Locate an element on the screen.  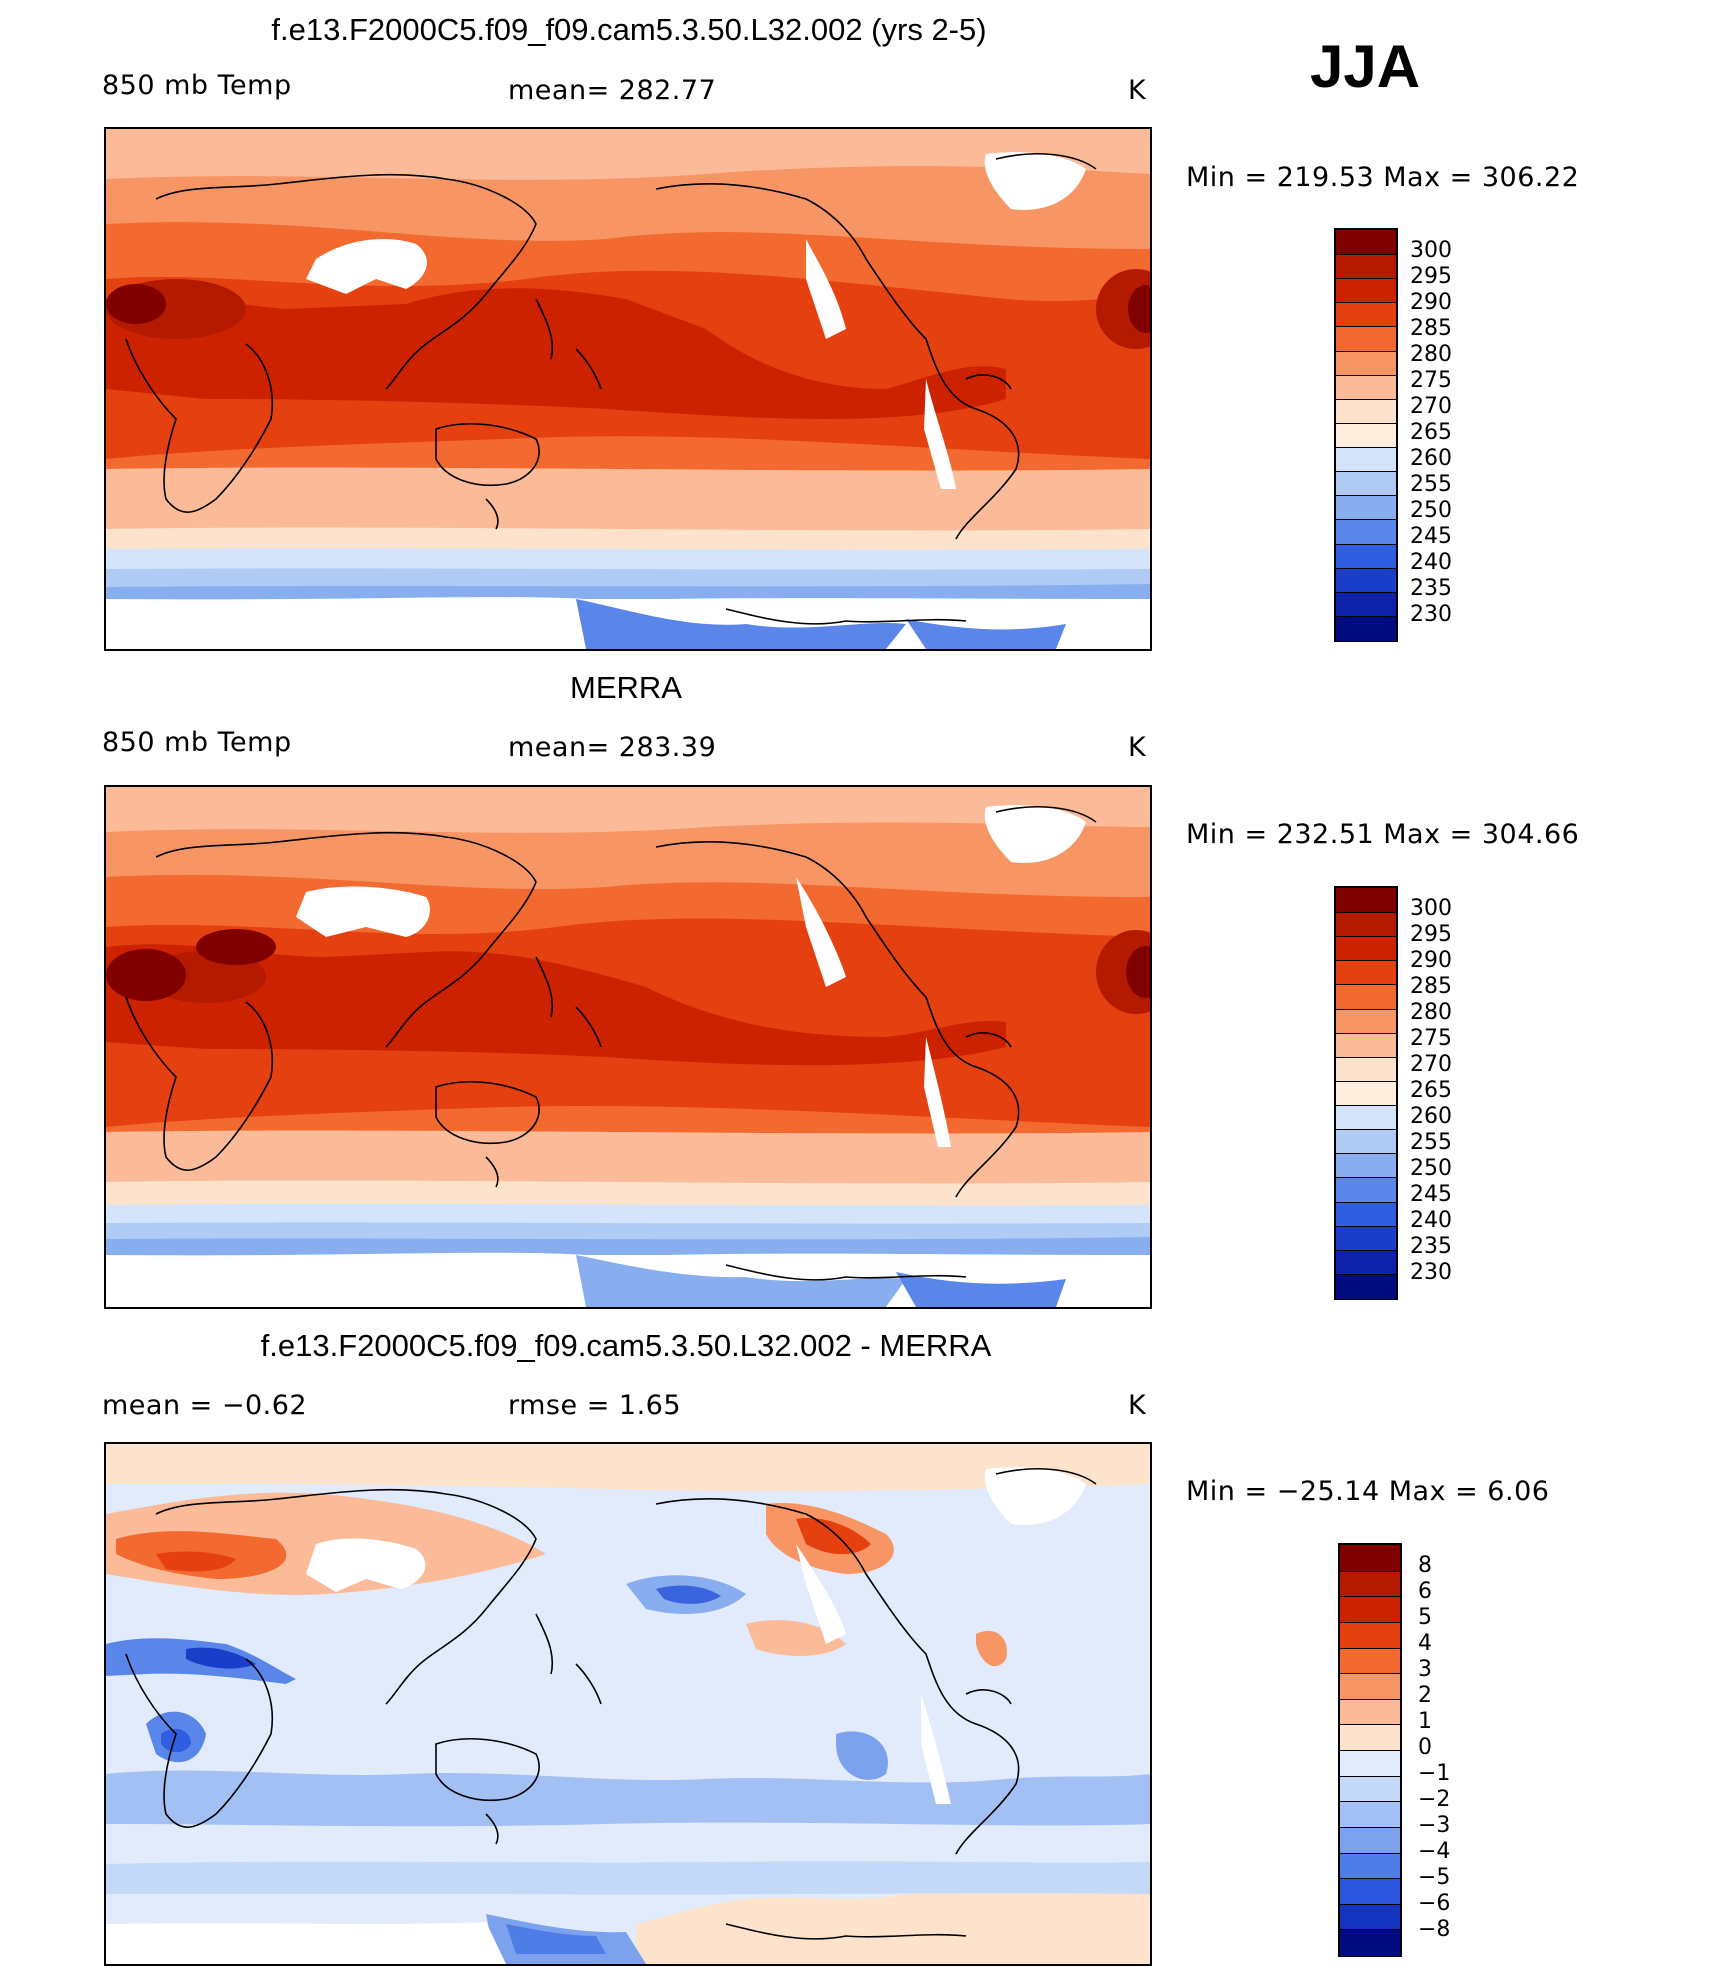
panel-model-colorbar-tick: 245 is located at coordinates (1431, 536).